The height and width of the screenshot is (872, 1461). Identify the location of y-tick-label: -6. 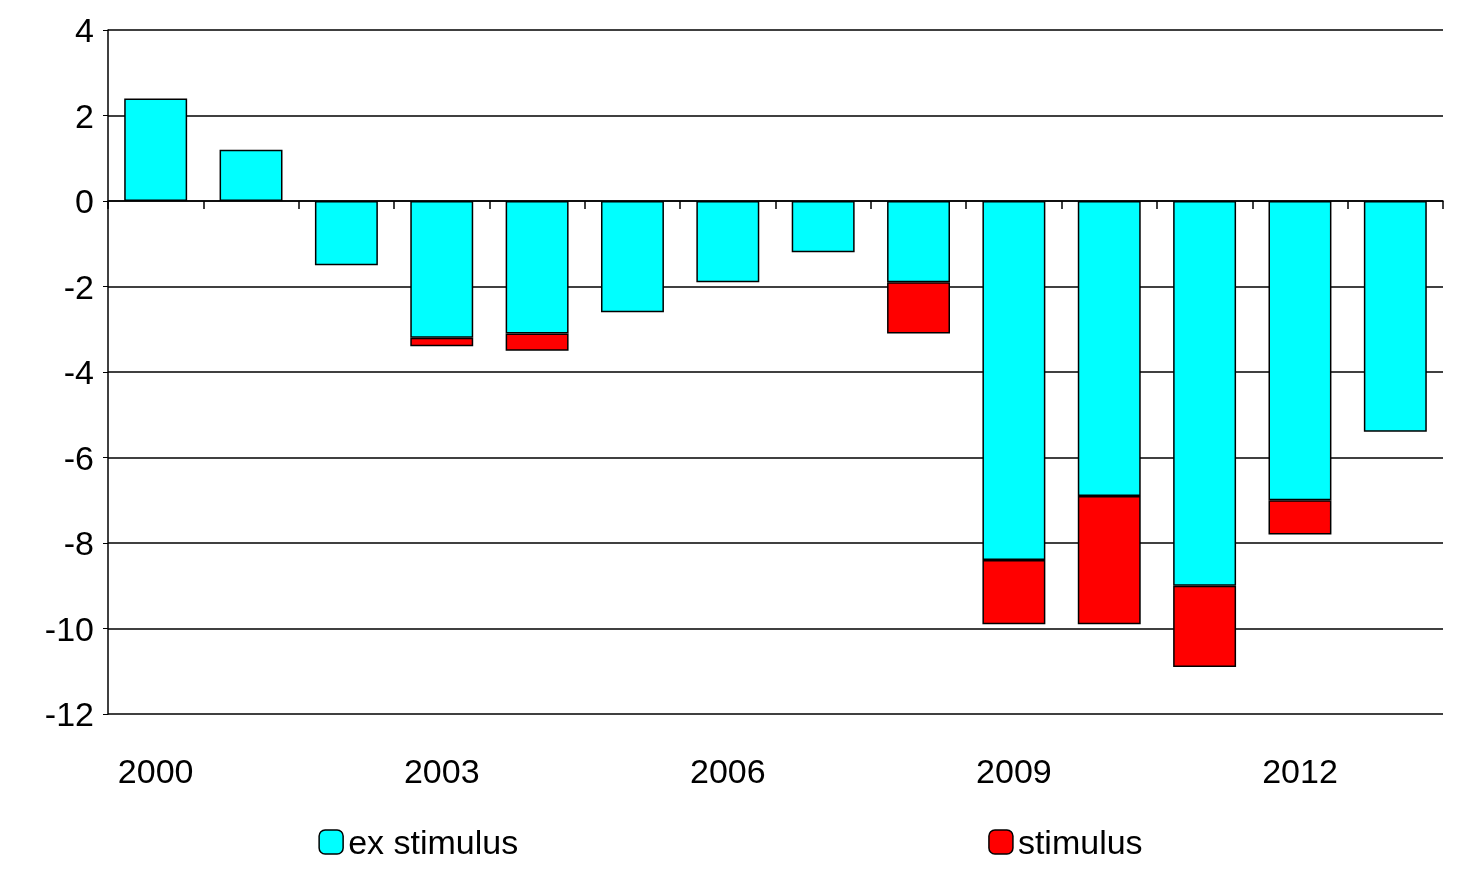
(78, 457).